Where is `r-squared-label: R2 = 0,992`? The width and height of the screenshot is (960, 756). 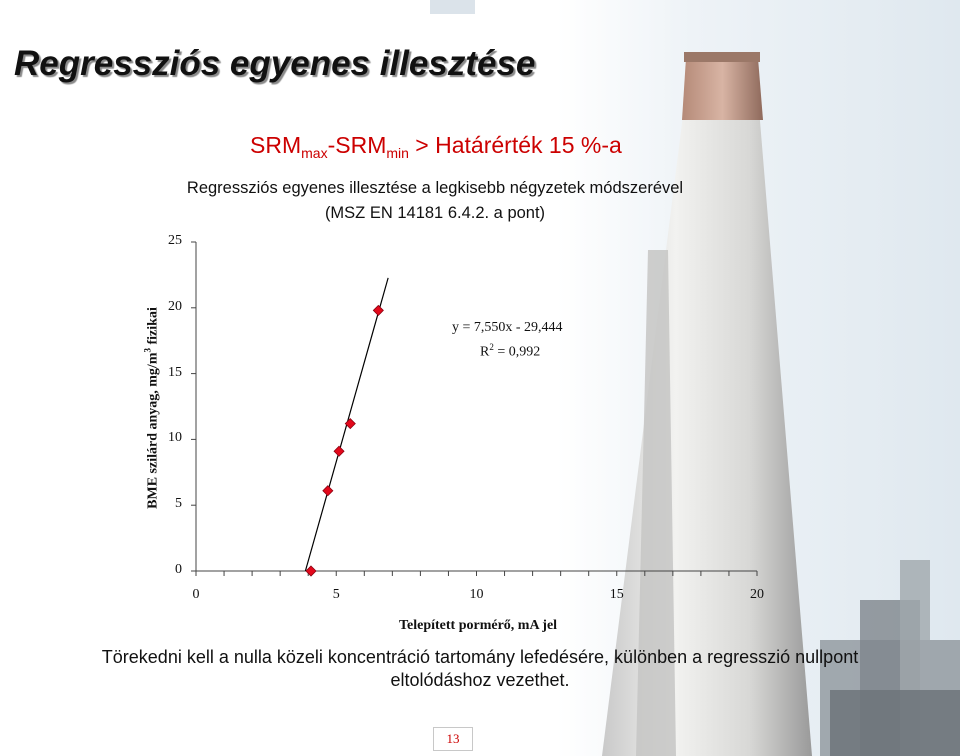
r-squared-label: R2 = 0,992 is located at coordinates (510, 351).